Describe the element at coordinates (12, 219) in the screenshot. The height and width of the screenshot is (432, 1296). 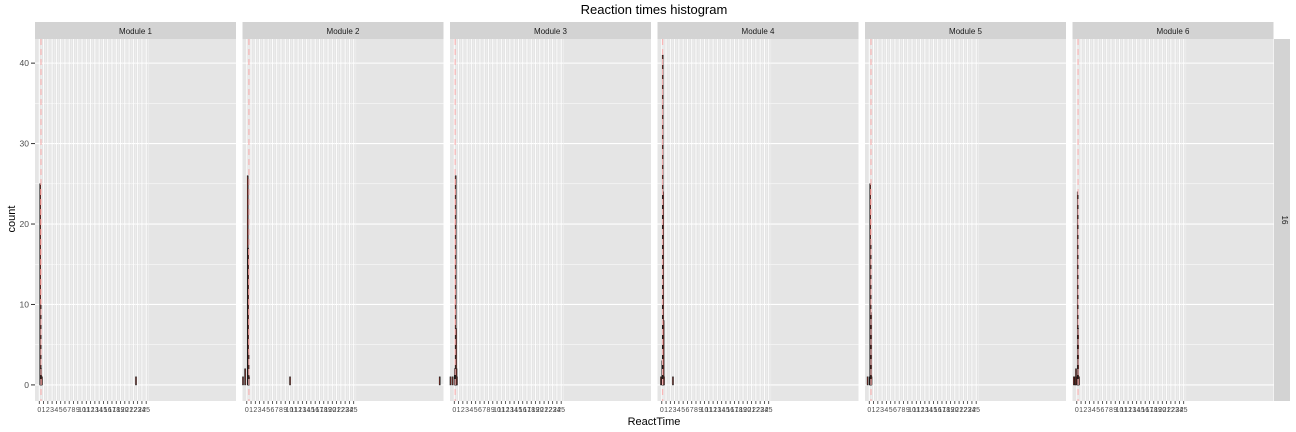
I see `y-axis-title: count` at that location.